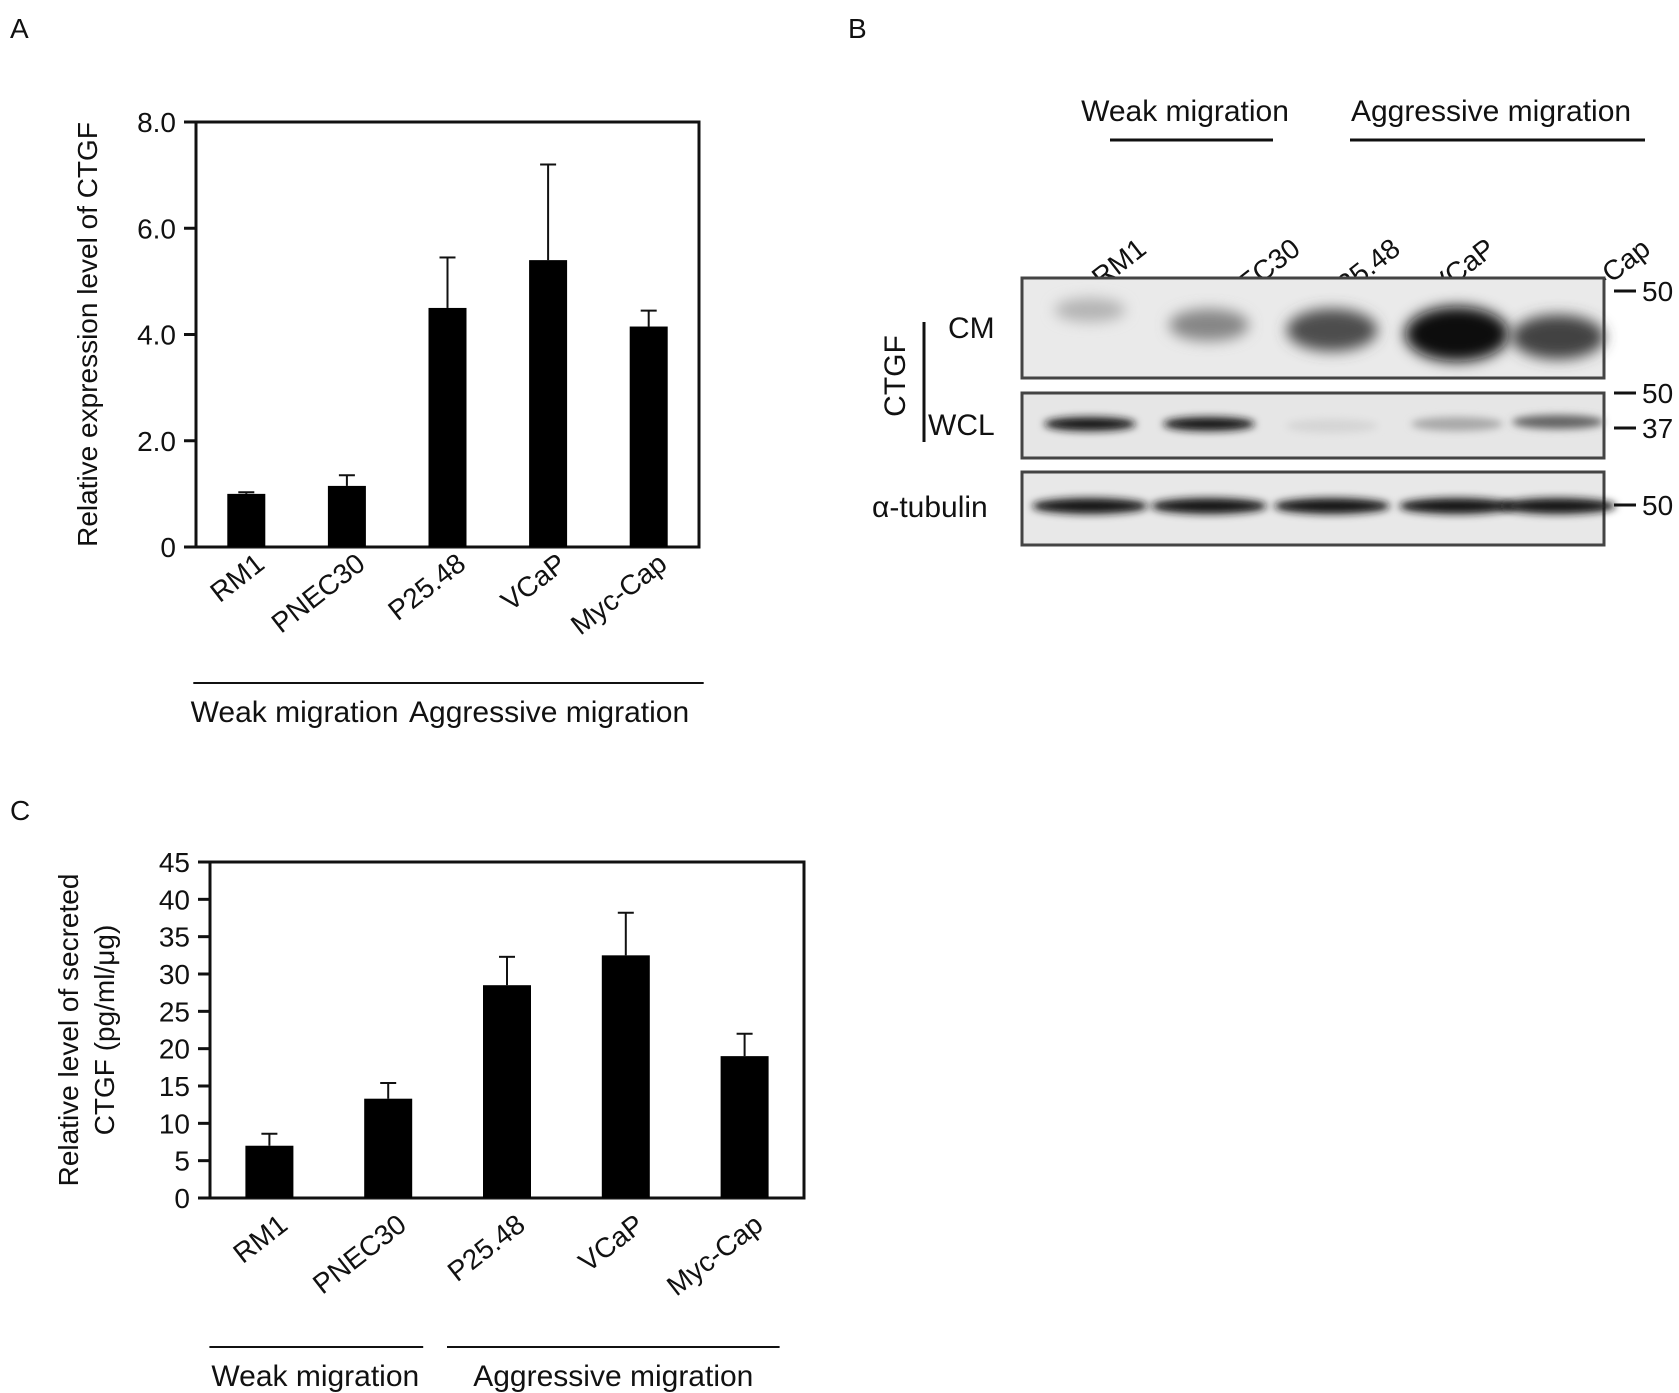  I want to click on y-tick-label: 35, so click(174, 937).